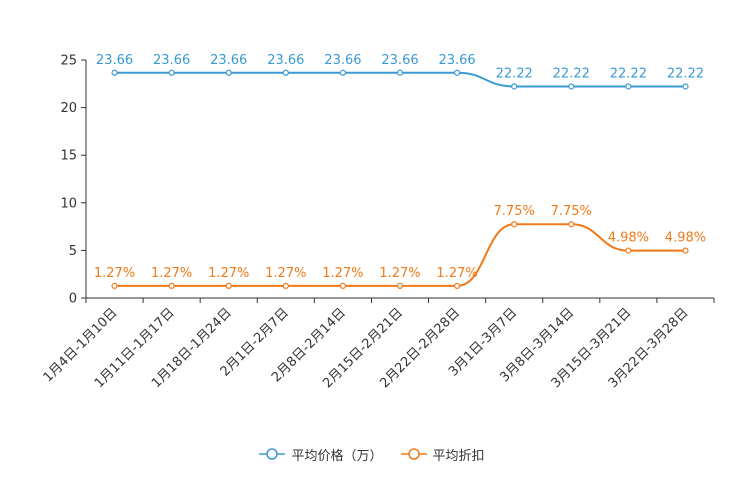  What do you see at coordinates (68, 156) in the screenshot?
I see `y-tick-label: 15` at bounding box center [68, 156].